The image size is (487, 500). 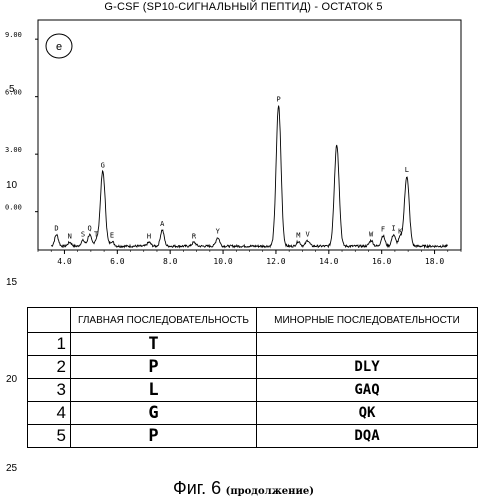 I want to click on y-tick-label: 3.00, so click(x=13, y=150).